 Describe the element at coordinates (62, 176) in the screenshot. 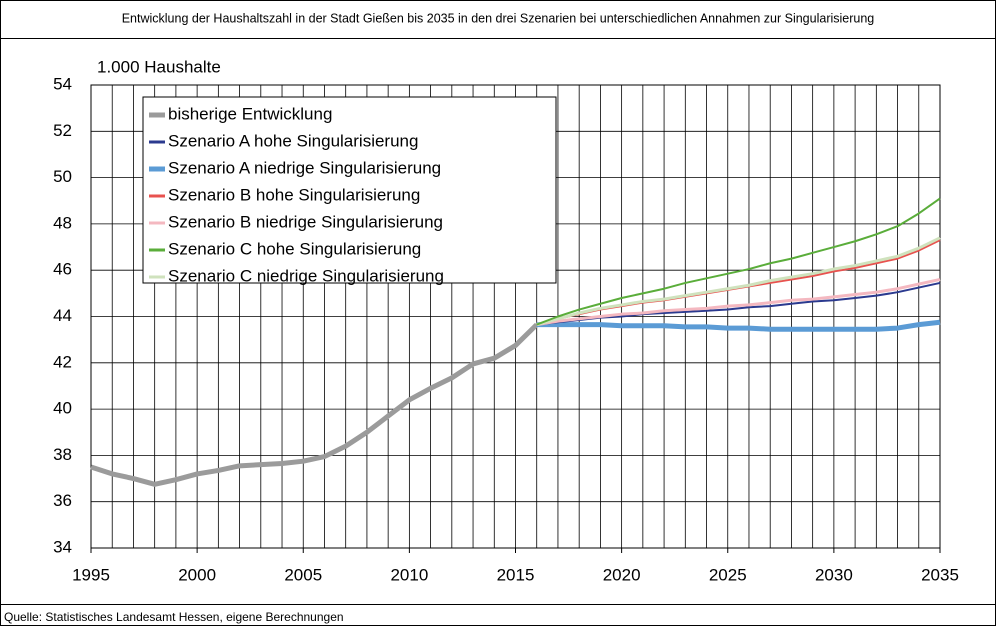

I see `y-tick-label: 50` at that location.